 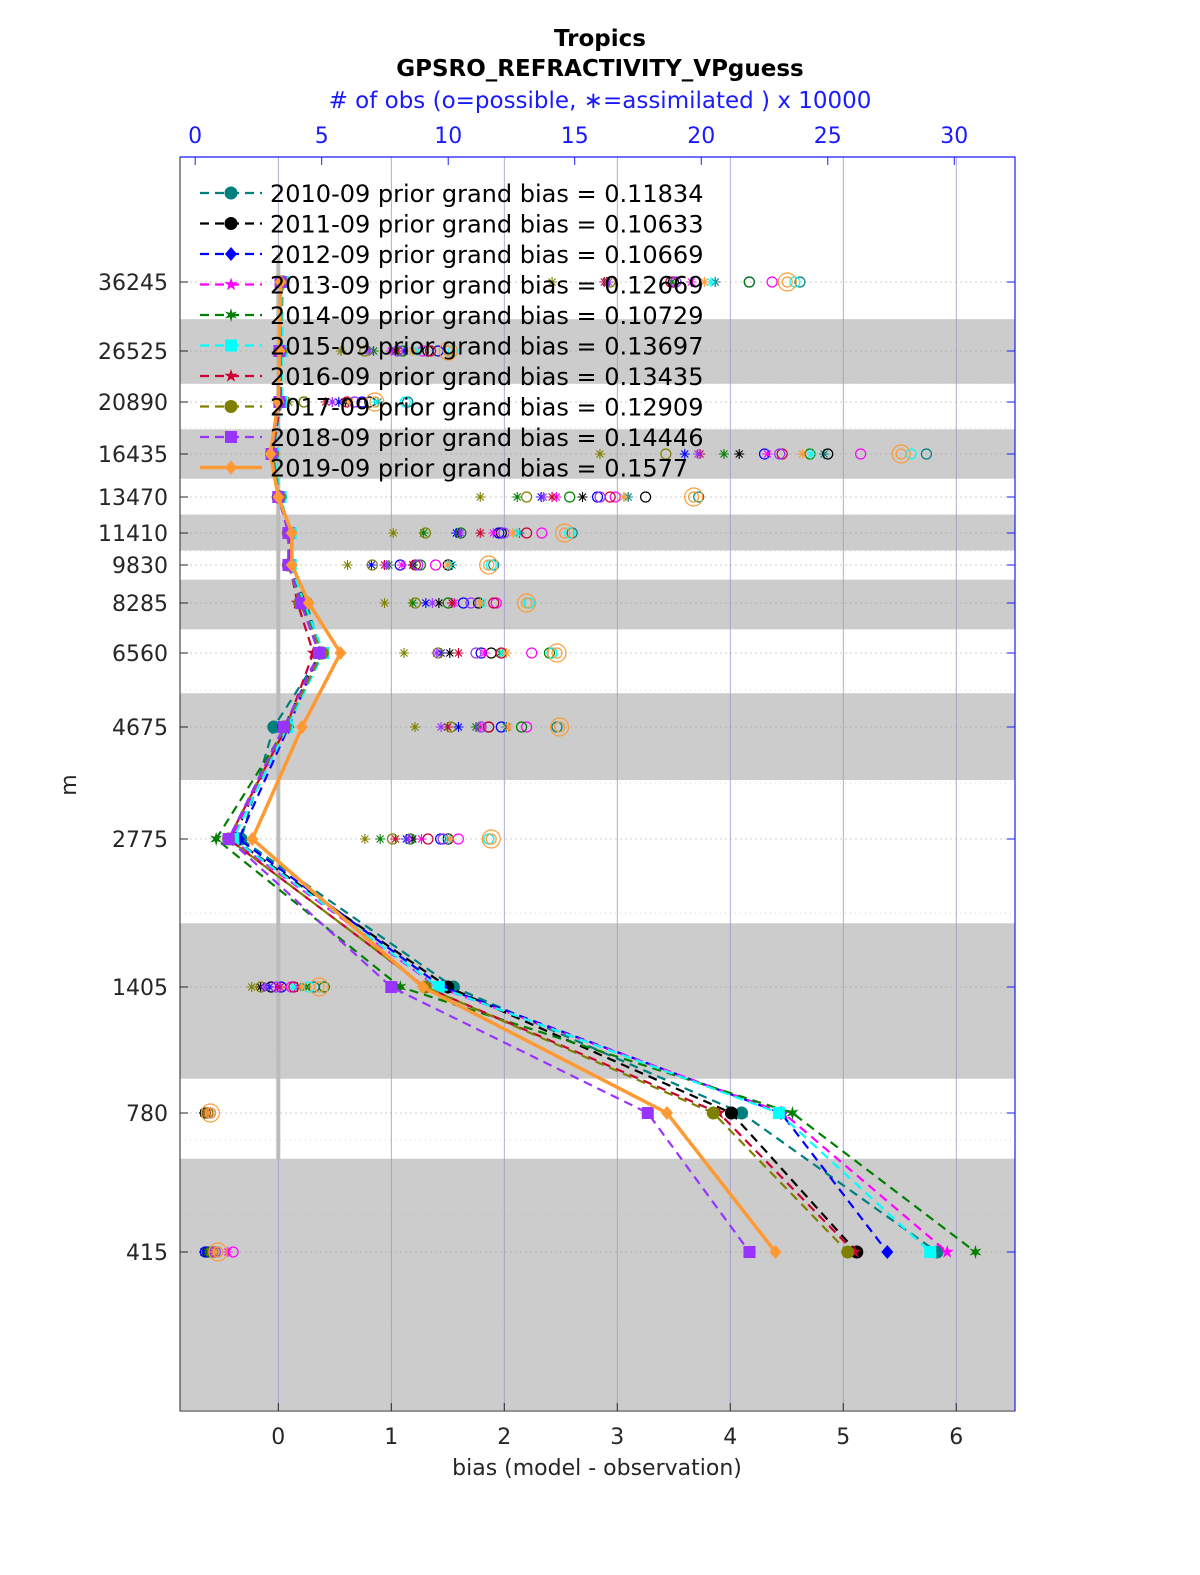 I want to click on y-tick-label: 13470, so click(x=133, y=498).